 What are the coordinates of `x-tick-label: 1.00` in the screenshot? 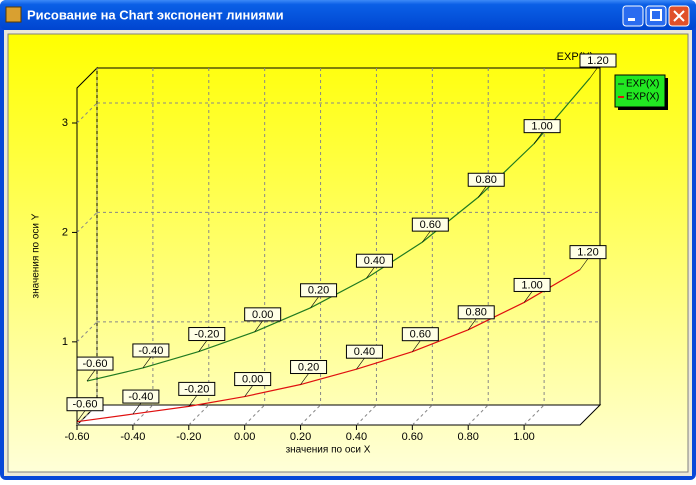 It's located at (523, 437).